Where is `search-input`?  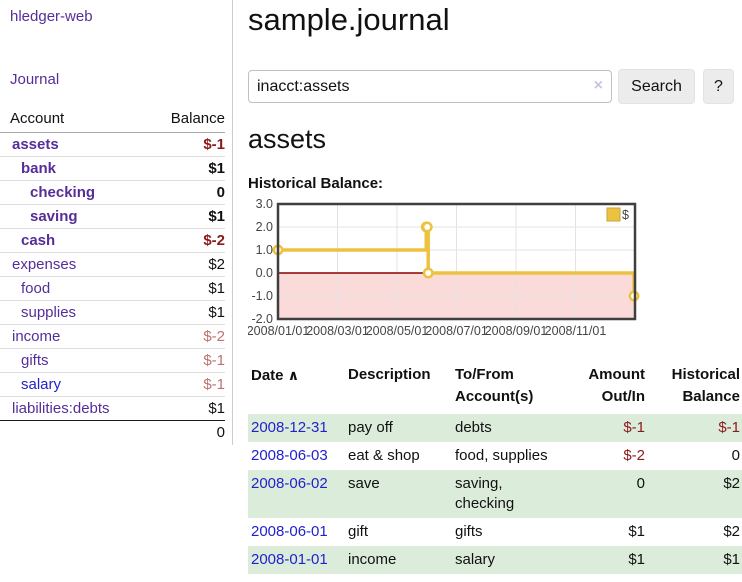 search-input is located at coordinates (430, 86).